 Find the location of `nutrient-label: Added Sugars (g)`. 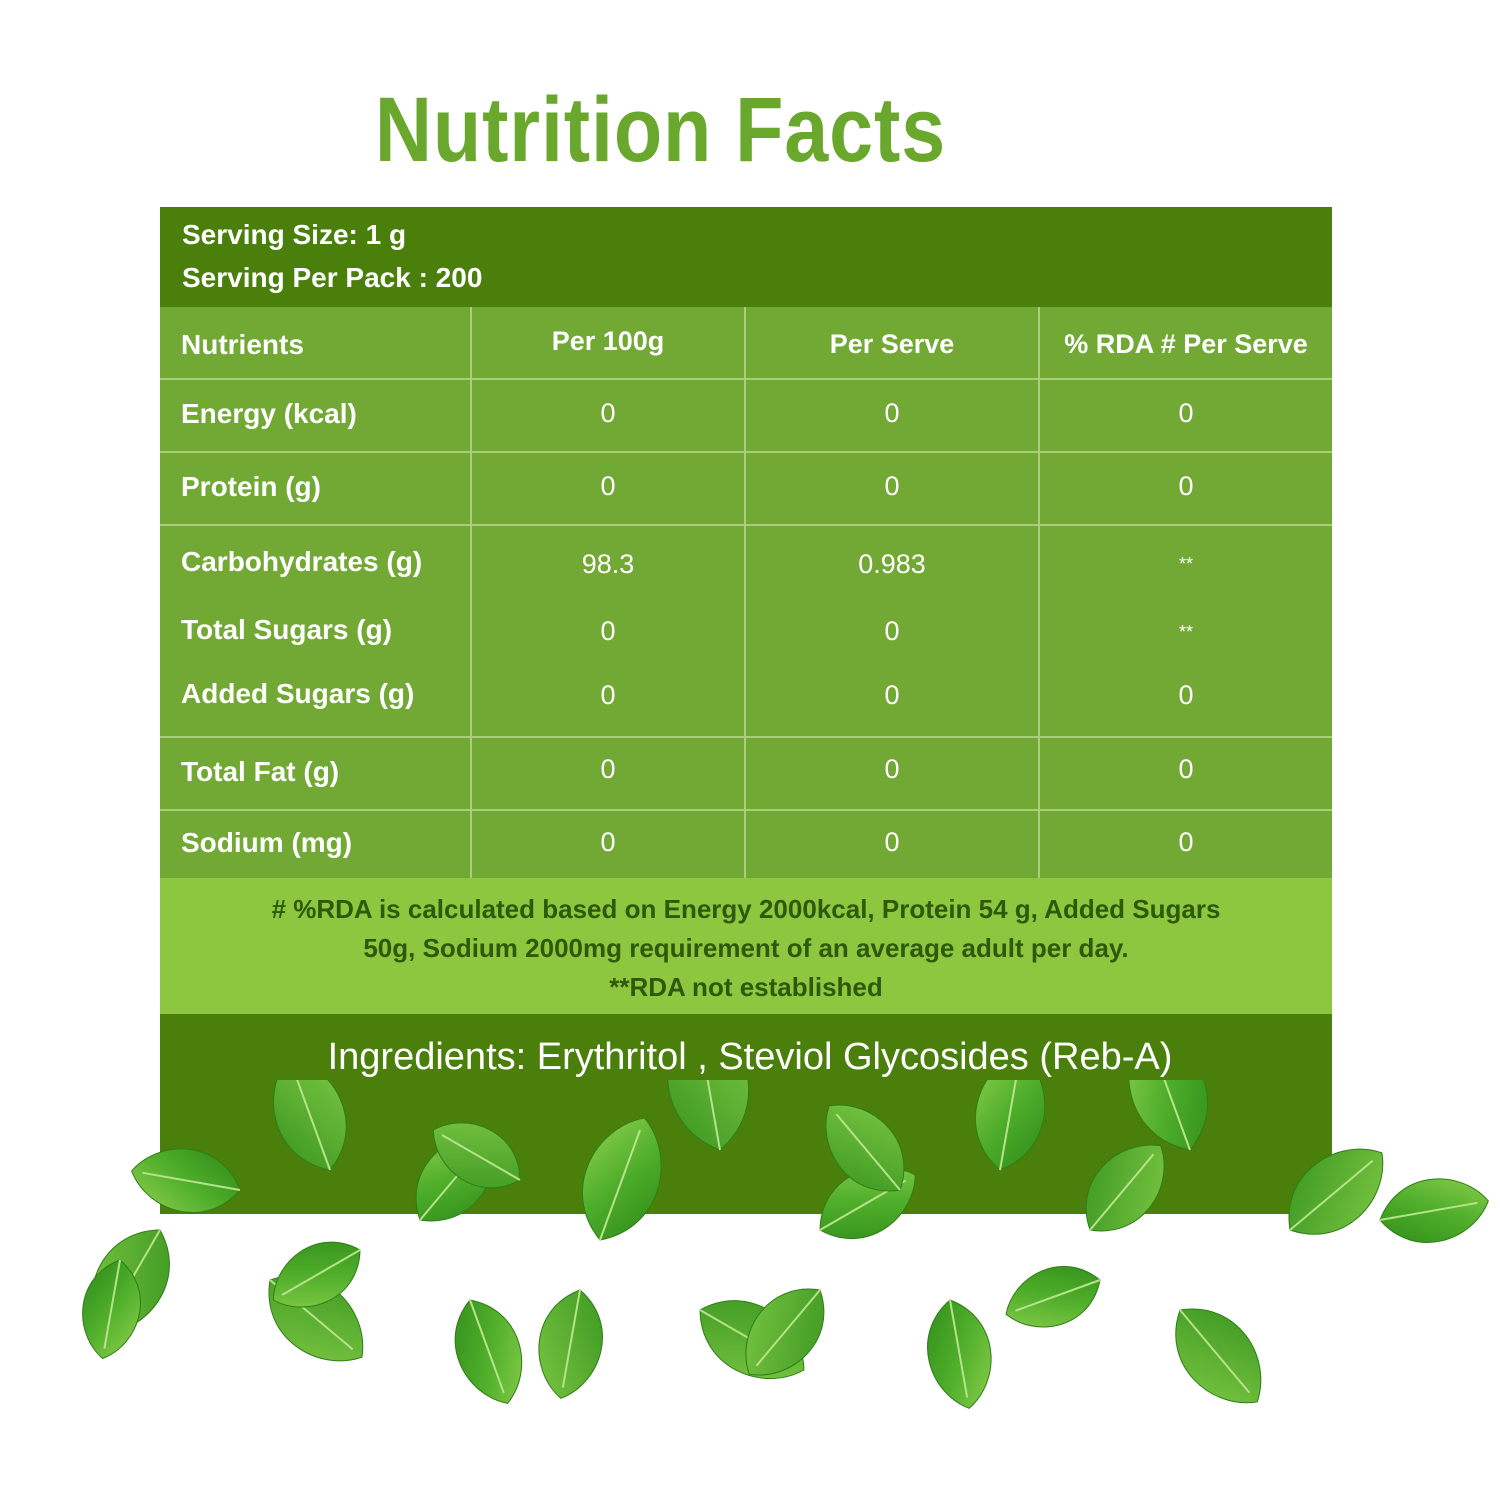

nutrient-label: Added Sugars (g) is located at coordinates (298, 693).